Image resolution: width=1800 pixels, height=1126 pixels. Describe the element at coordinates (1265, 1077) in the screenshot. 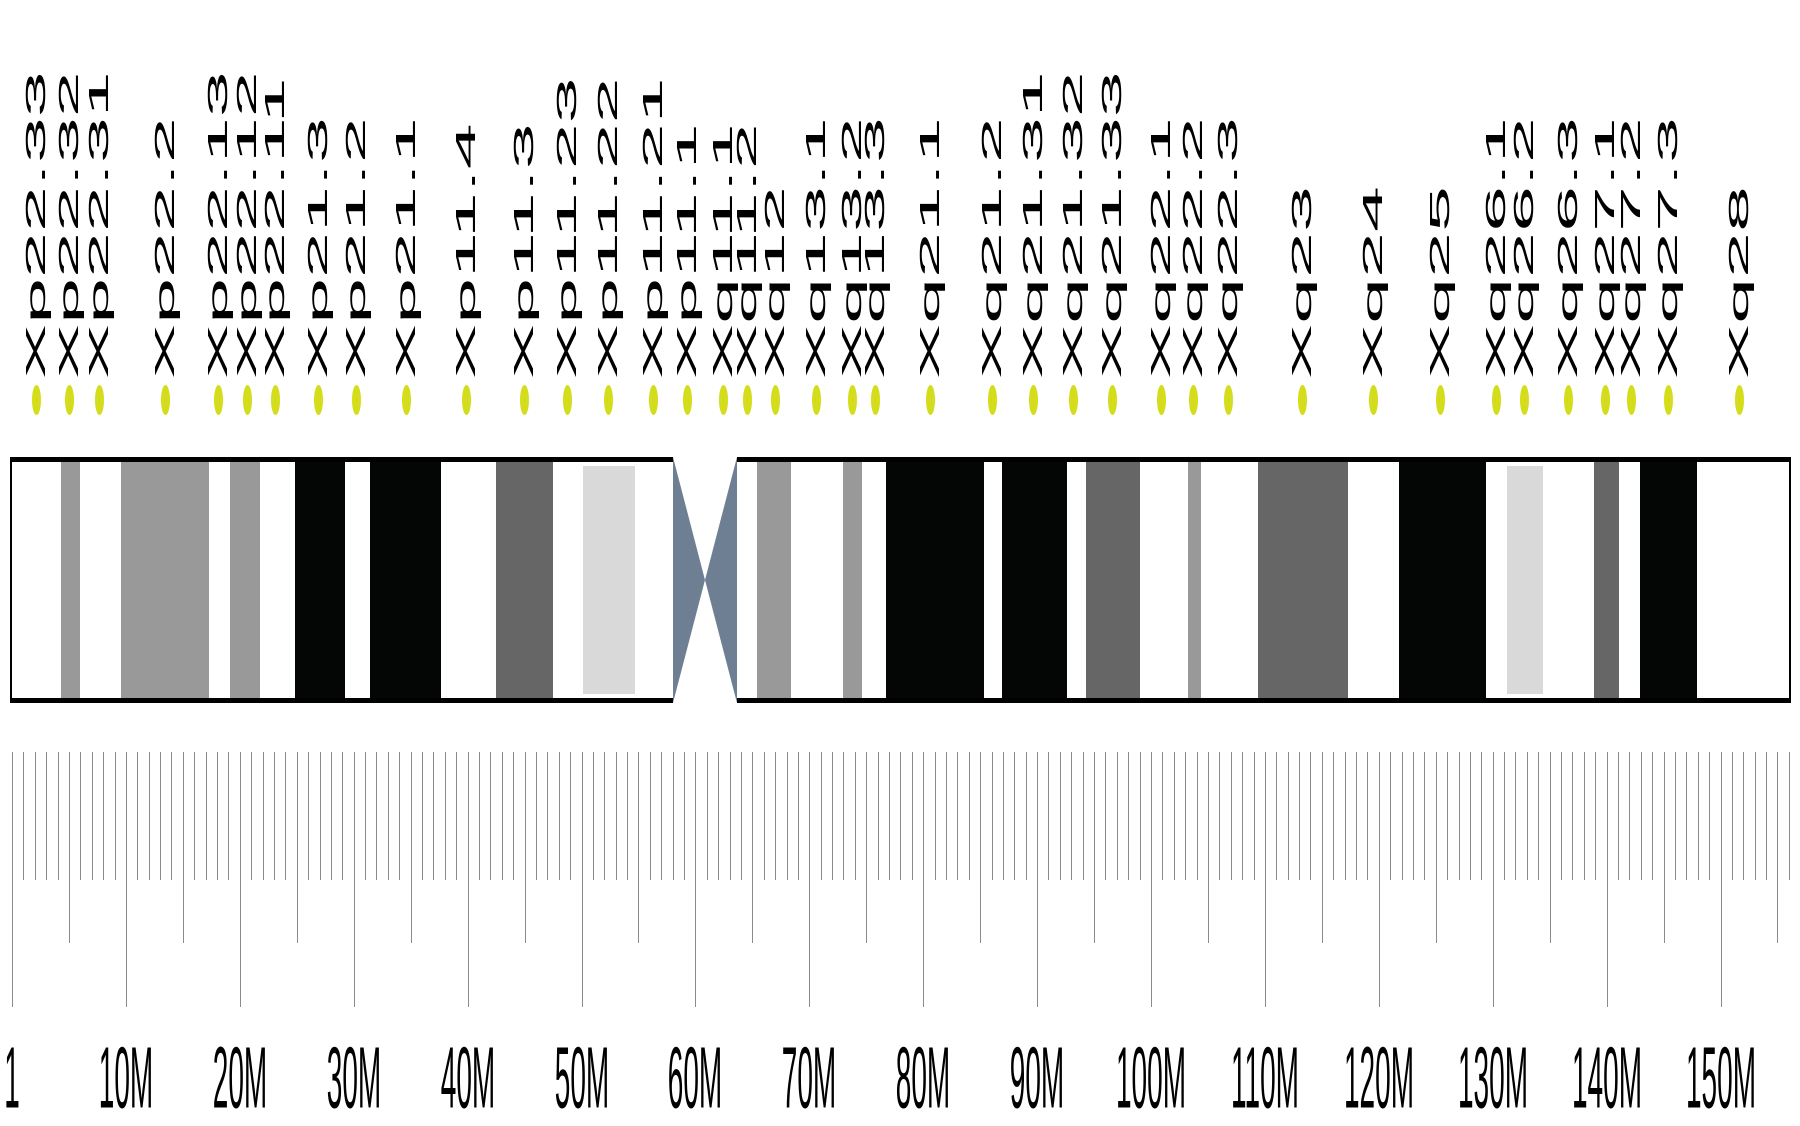

I see `ruler-tick-label-text: 110M` at that location.